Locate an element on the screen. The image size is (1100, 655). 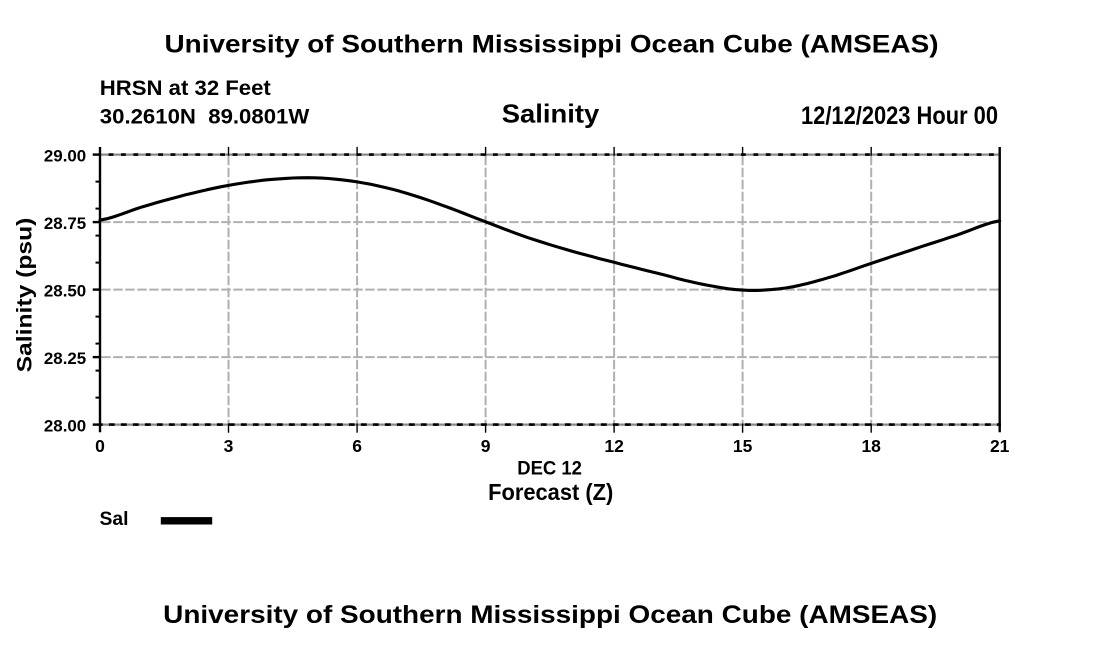
svg-text: 6 is located at coordinates (357, 446).